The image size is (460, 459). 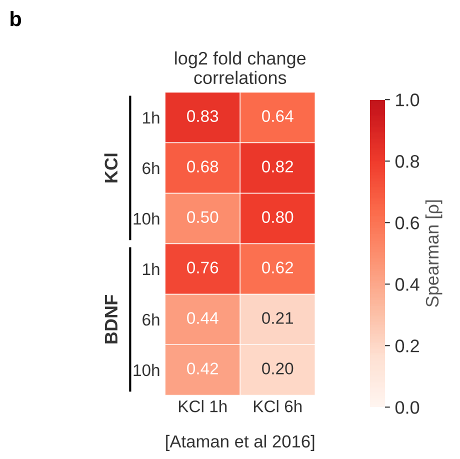 I want to click on data-label: 0.50, so click(x=202, y=217).